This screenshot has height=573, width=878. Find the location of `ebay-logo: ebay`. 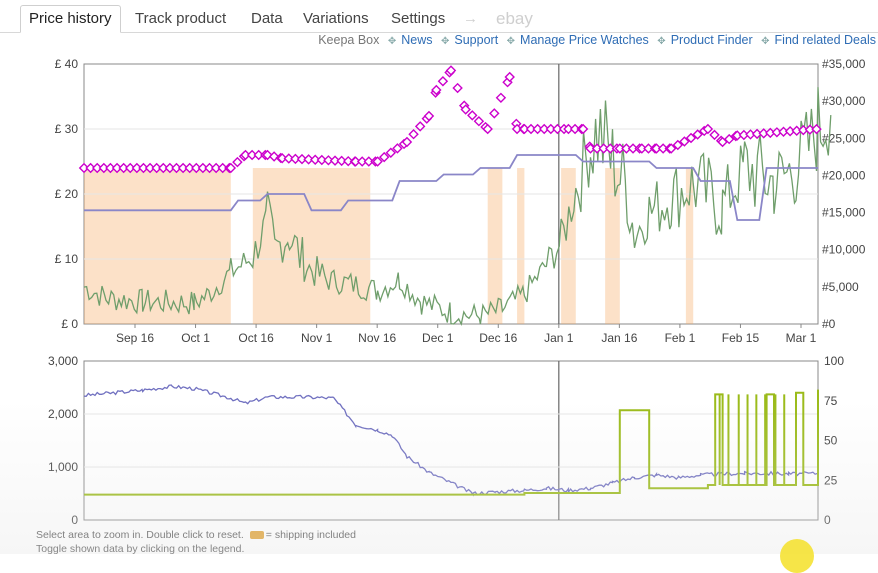

ebay-logo: ebay is located at coordinates (514, 18).